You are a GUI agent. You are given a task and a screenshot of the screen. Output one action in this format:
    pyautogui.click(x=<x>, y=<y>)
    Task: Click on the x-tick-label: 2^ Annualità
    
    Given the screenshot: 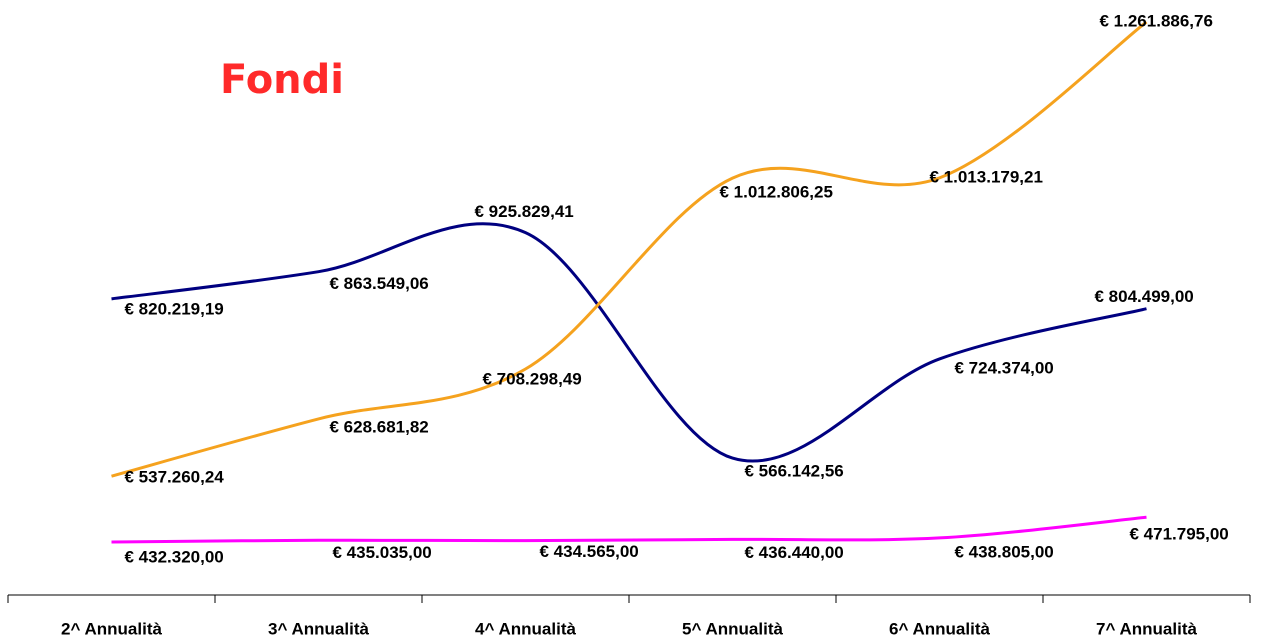 What is the action you would take?
    pyautogui.click(x=111, y=628)
    